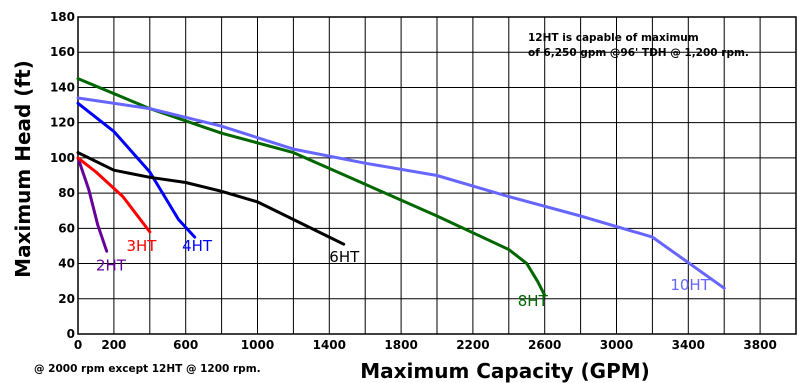  I want to click on annotation-line-2: of 6,250 gpm @96' TDH @ 1,200 rpm., so click(638, 53).